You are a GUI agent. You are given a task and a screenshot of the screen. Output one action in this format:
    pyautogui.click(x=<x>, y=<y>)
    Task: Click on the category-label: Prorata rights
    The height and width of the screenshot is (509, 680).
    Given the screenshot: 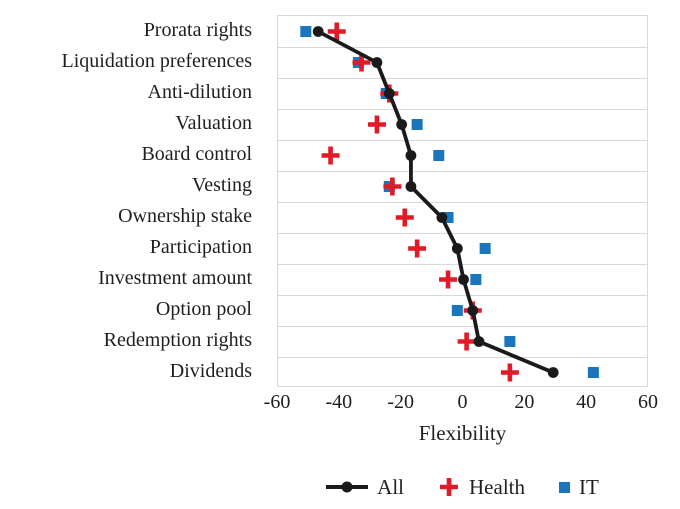 What is the action you would take?
    pyautogui.click(x=197, y=30)
    